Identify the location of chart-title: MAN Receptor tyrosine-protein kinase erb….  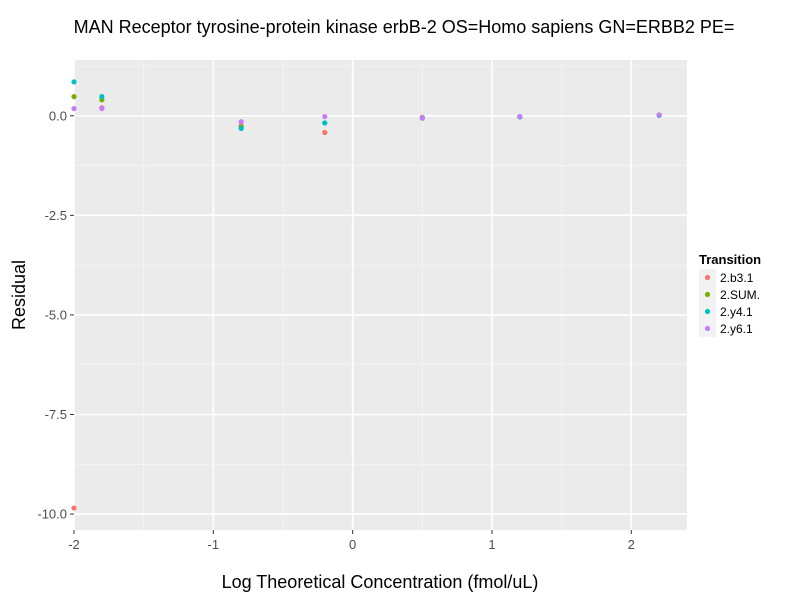
(404, 27).